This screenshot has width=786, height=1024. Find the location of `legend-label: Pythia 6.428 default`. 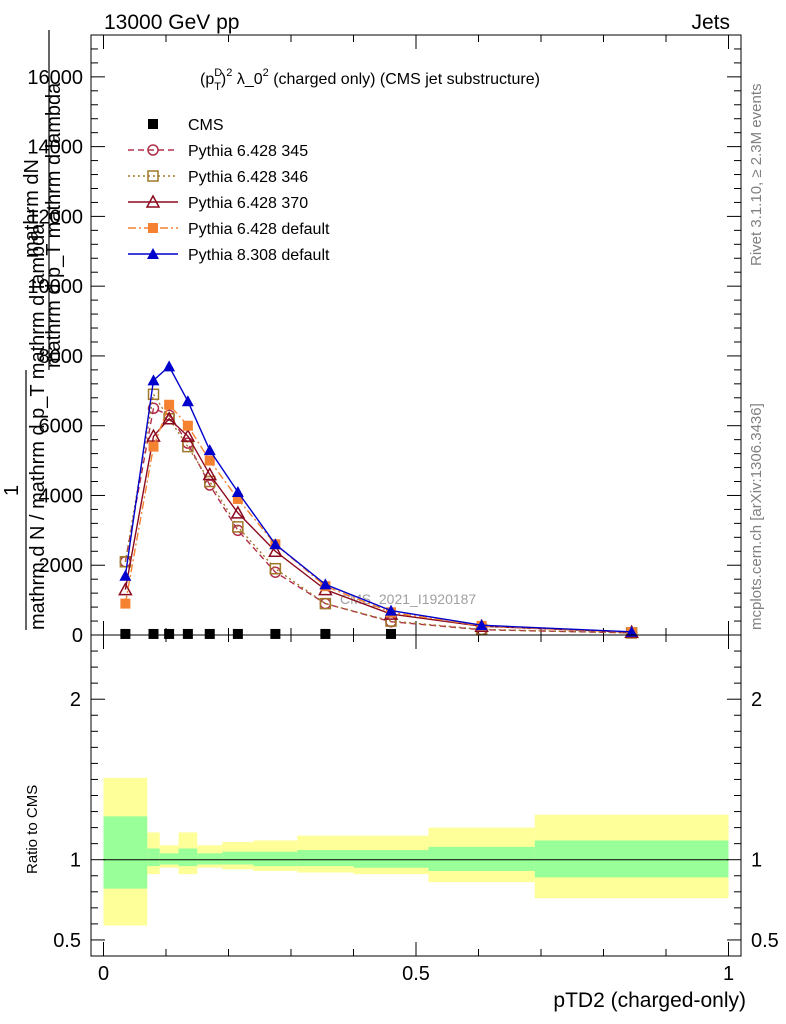

legend-label: Pythia 6.428 default is located at coordinates (259, 229).